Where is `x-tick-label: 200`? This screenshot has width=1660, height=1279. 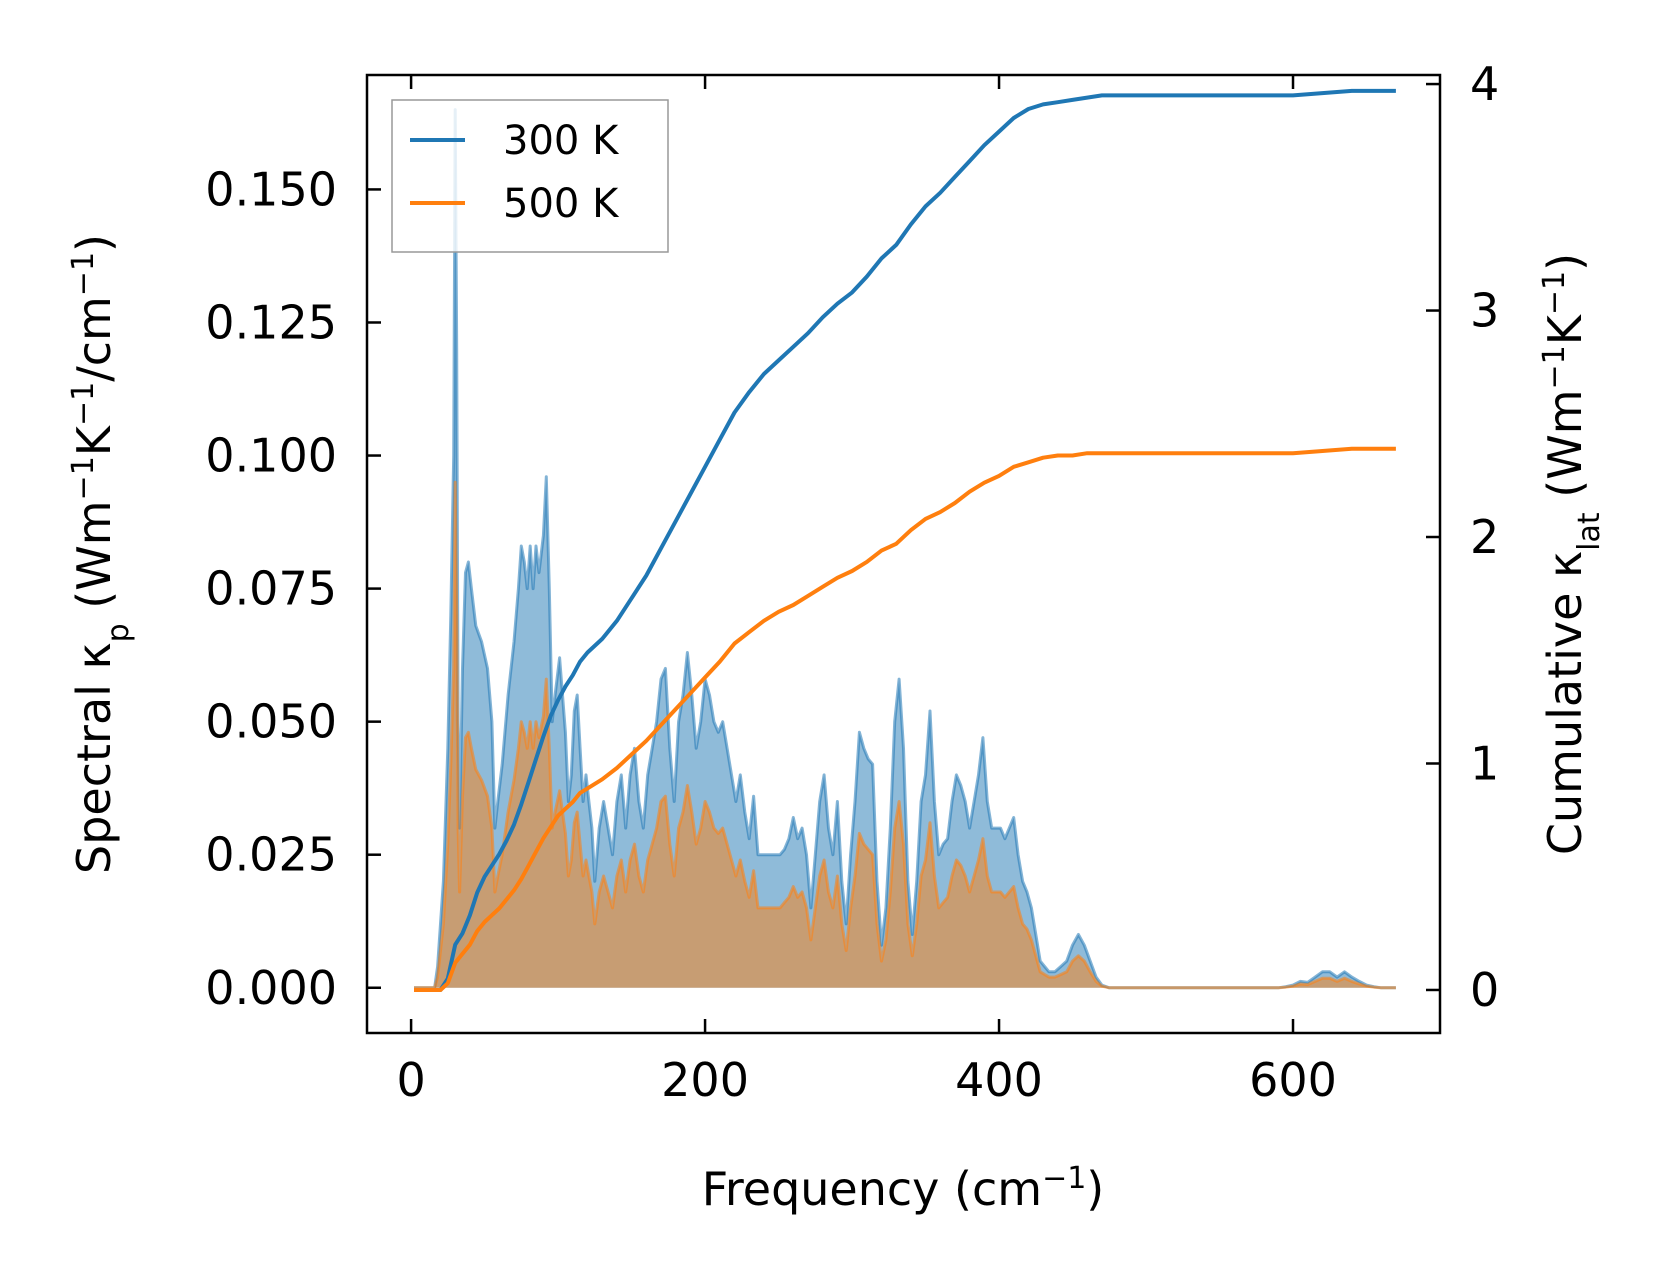
x-tick-label: 200 is located at coordinates (705, 1080).